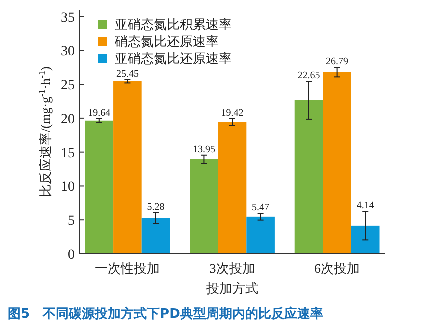 Image resolution: width=429 pixels, height=328 pixels. Describe the element at coordinates (68, 120) in the screenshot. I see `y-tick-label: 20` at that location.